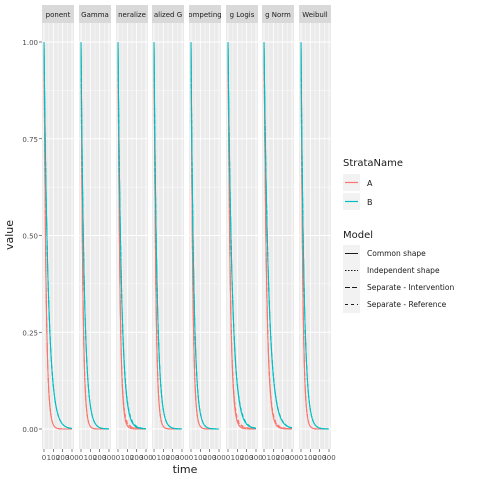 This screenshot has width=480, height=480. I want to click on facet-strip-label: ponent, so click(58, 15).